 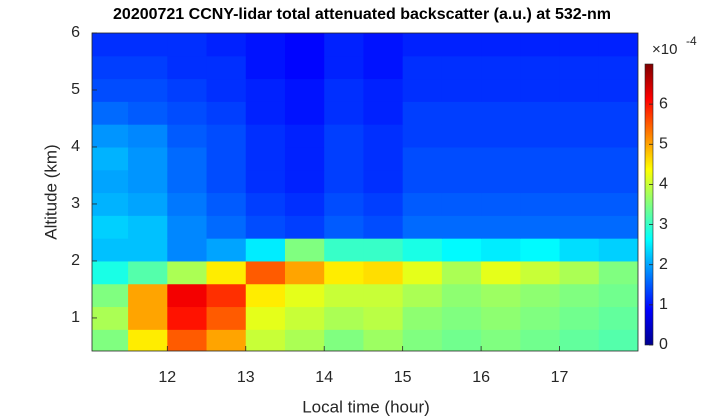 I want to click on y-axis-label: Altitude (km), so click(x=50, y=191).